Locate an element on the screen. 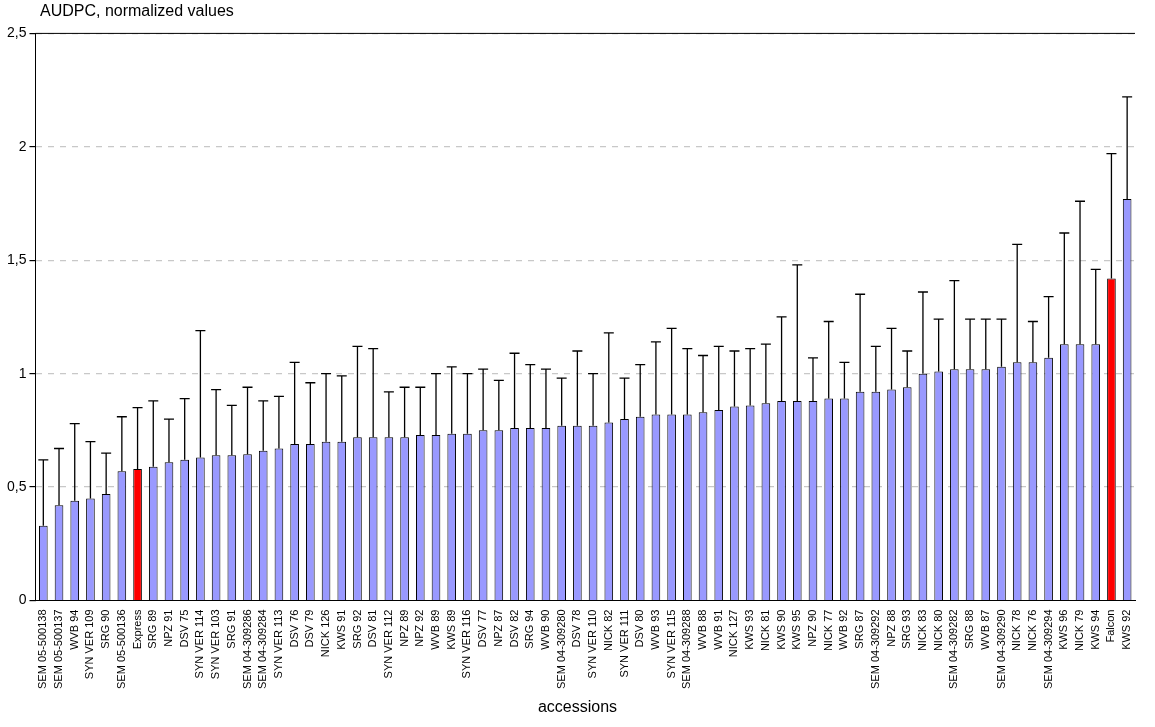 The image size is (1155, 727). y-tick-label: 2,5 is located at coordinates (16, 32).